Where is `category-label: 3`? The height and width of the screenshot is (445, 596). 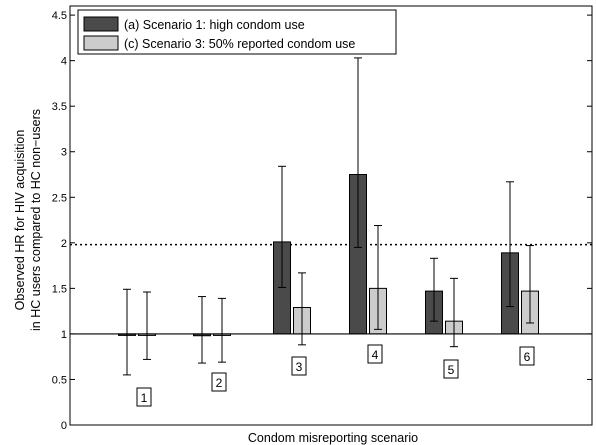
category-label: 3 is located at coordinates (299, 367).